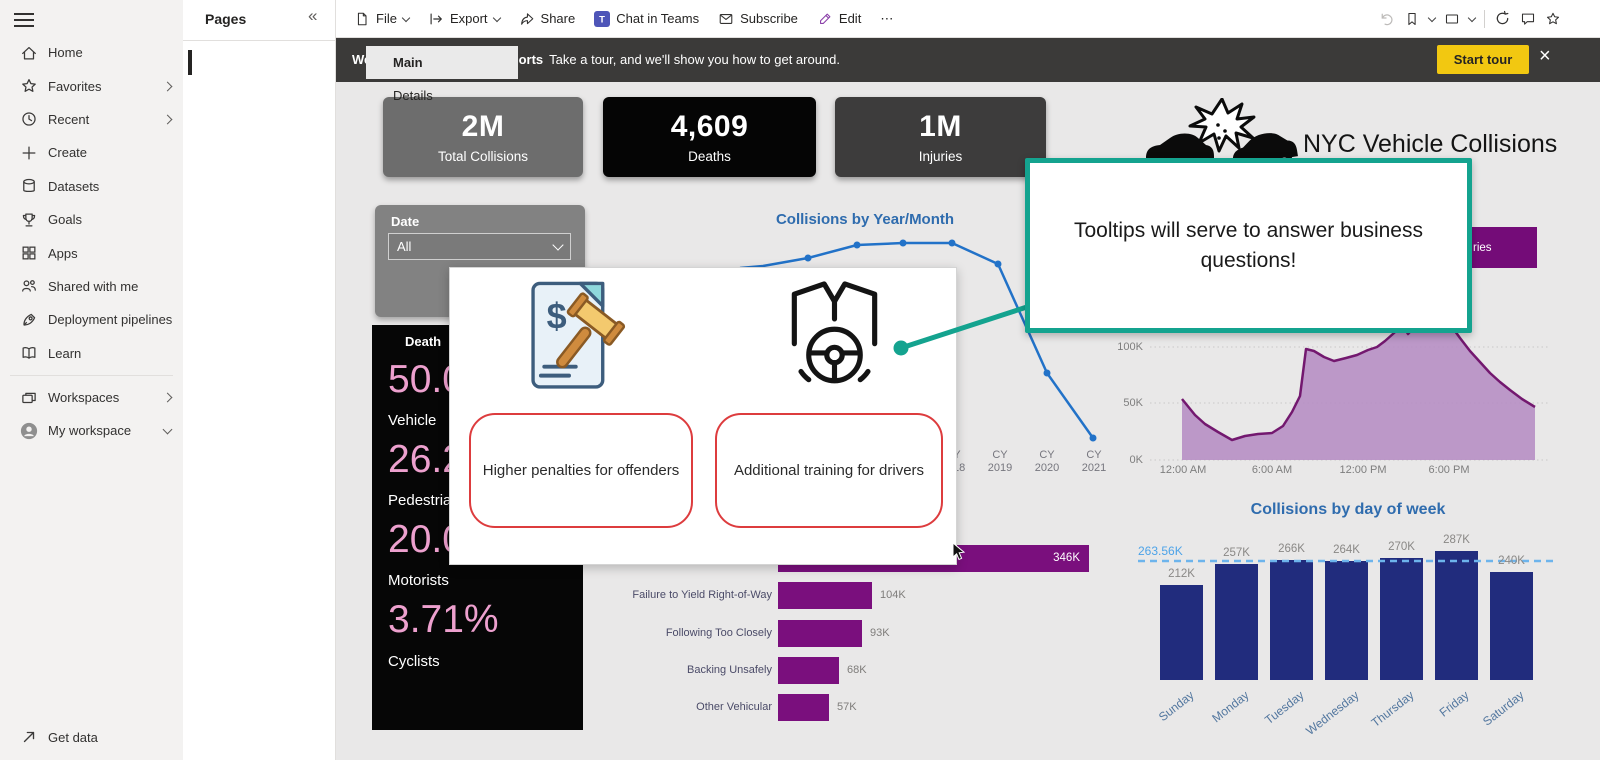 The image size is (1600, 760). What do you see at coordinates (29, 353) in the screenshot?
I see `book-icon` at bounding box center [29, 353].